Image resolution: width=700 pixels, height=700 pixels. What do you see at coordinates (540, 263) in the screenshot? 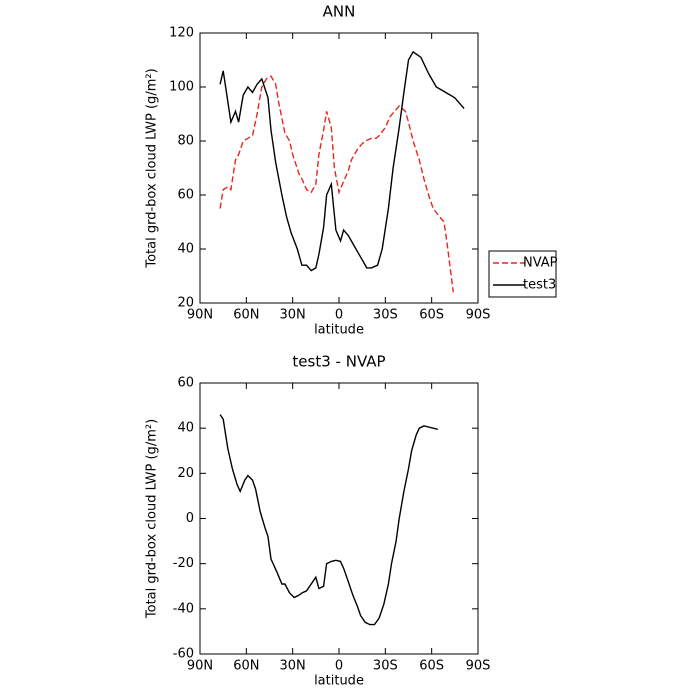
I see `legend-label: NVAP` at bounding box center [540, 263].